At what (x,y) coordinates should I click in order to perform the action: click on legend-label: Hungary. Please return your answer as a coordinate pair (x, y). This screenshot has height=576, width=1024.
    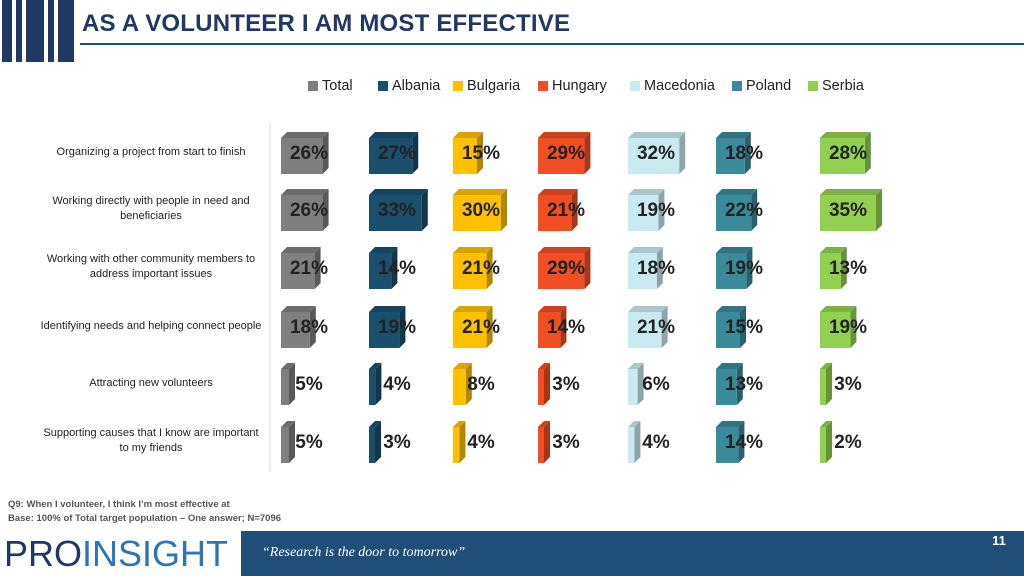
    Looking at the image, I should click on (579, 86).